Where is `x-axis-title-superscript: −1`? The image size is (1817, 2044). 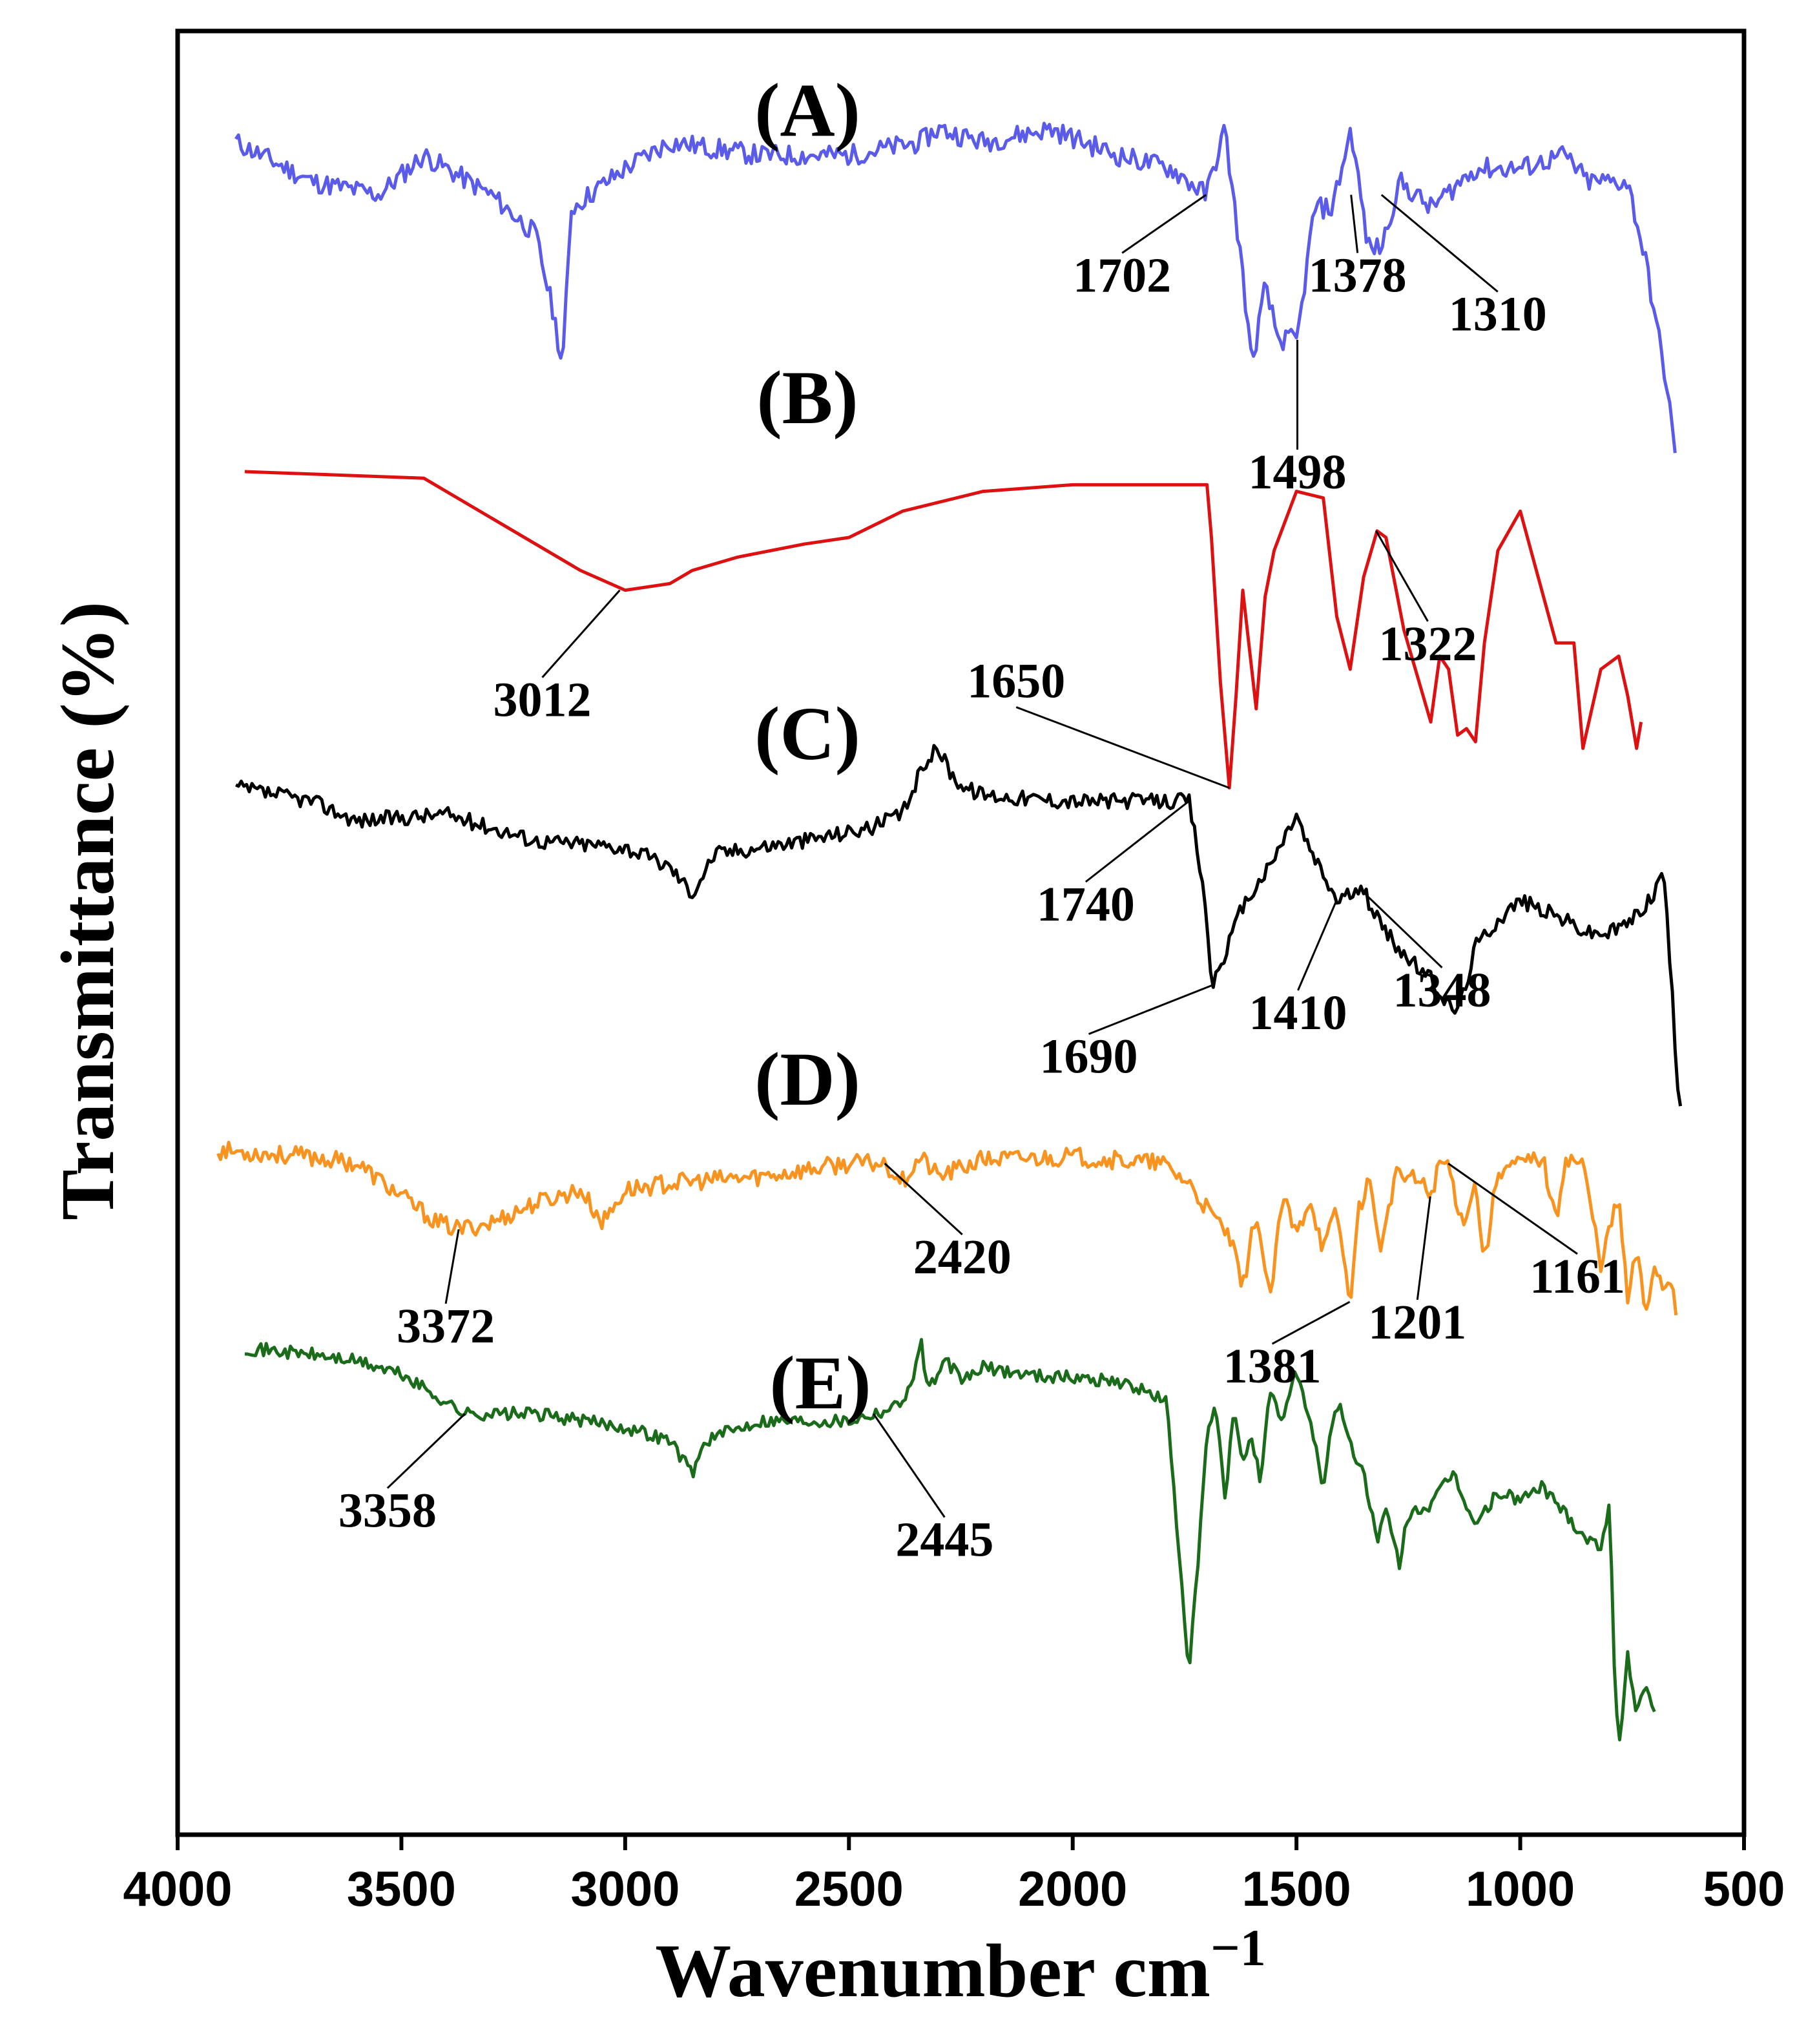 x-axis-title-superscript: −1 is located at coordinates (1238, 1948).